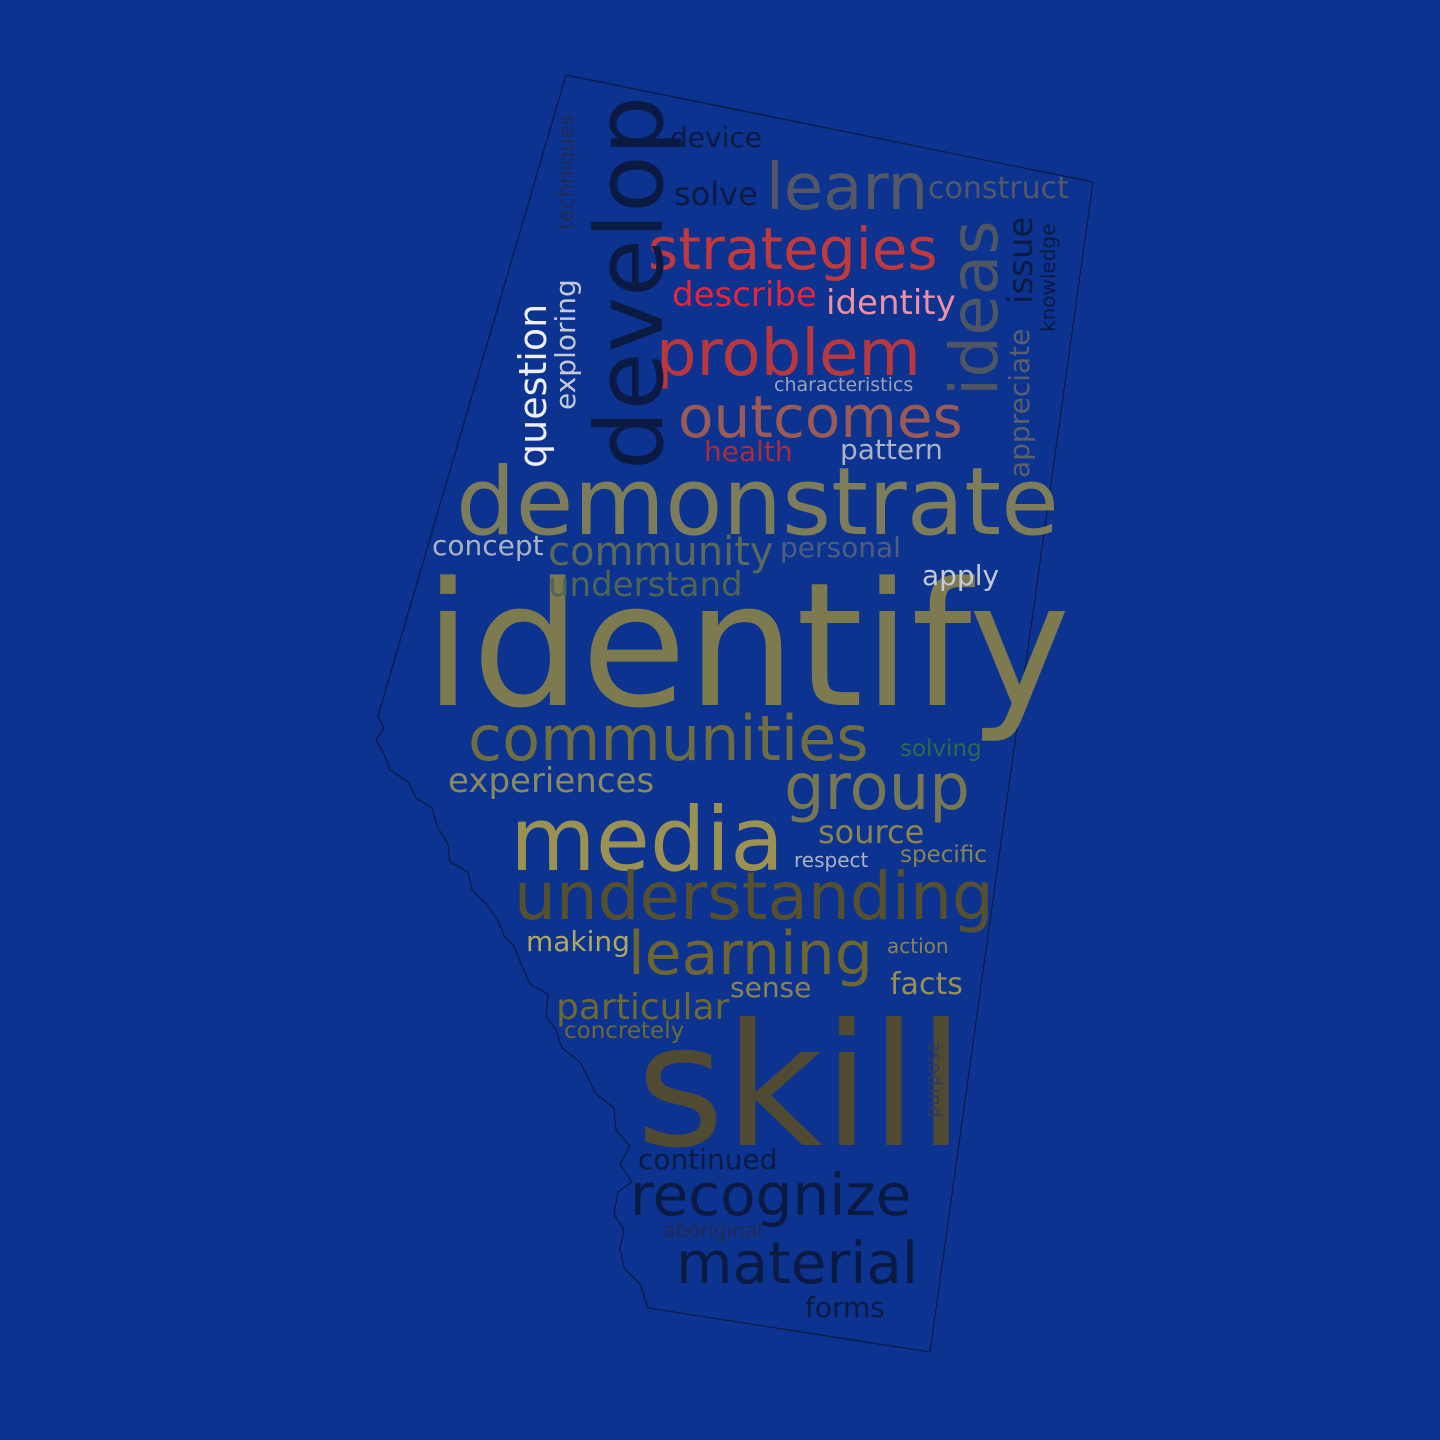 This screenshot has height=1440, width=1440. What do you see at coordinates (771, 987) in the screenshot?
I see `word-sense: sense` at bounding box center [771, 987].